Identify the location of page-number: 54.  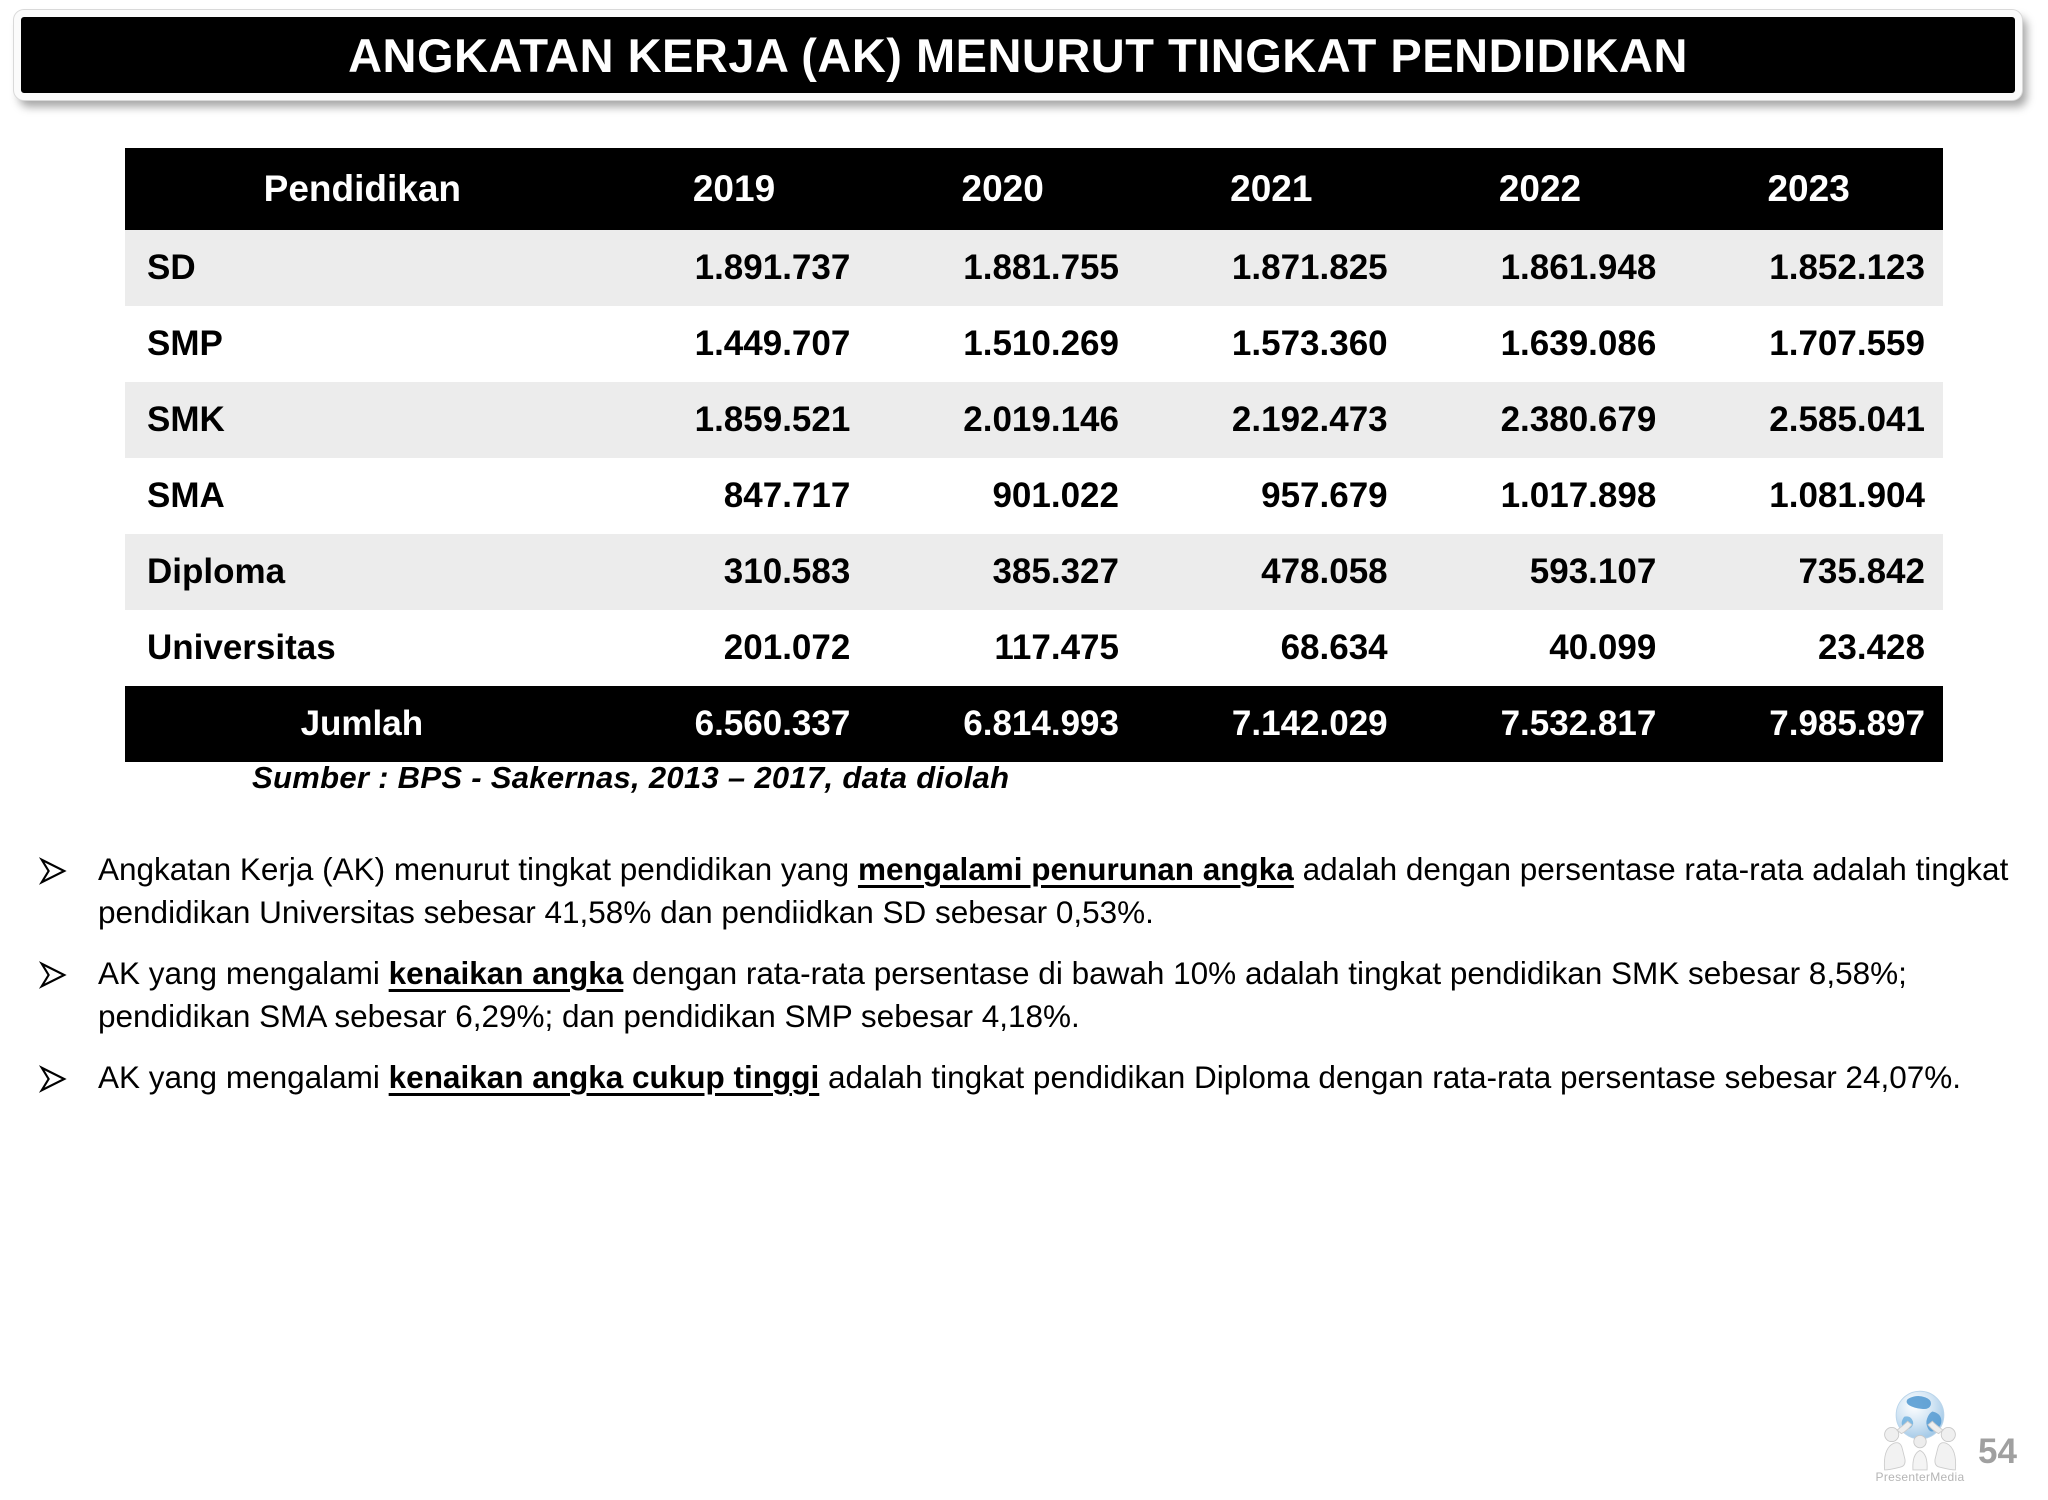
(1997, 1451).